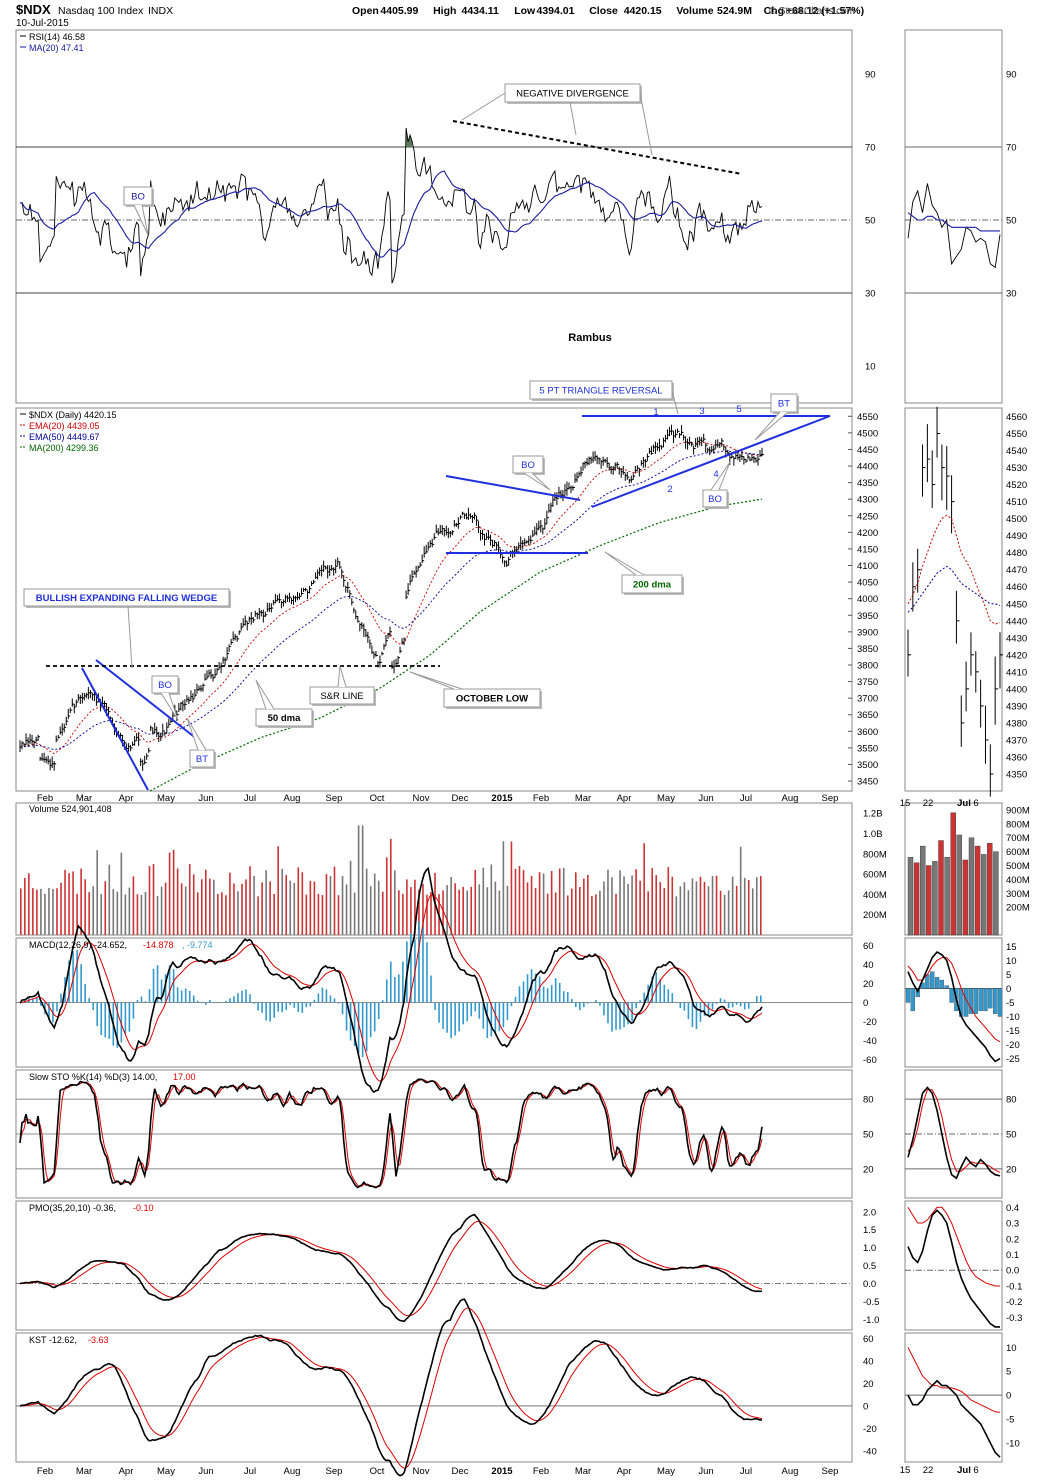 The height and width of the screenshot is (1484, 1050). Describe the element at coordinates (869, 1266) in the screenshot. I see `pmo-tick-label: 0.5` at that location.